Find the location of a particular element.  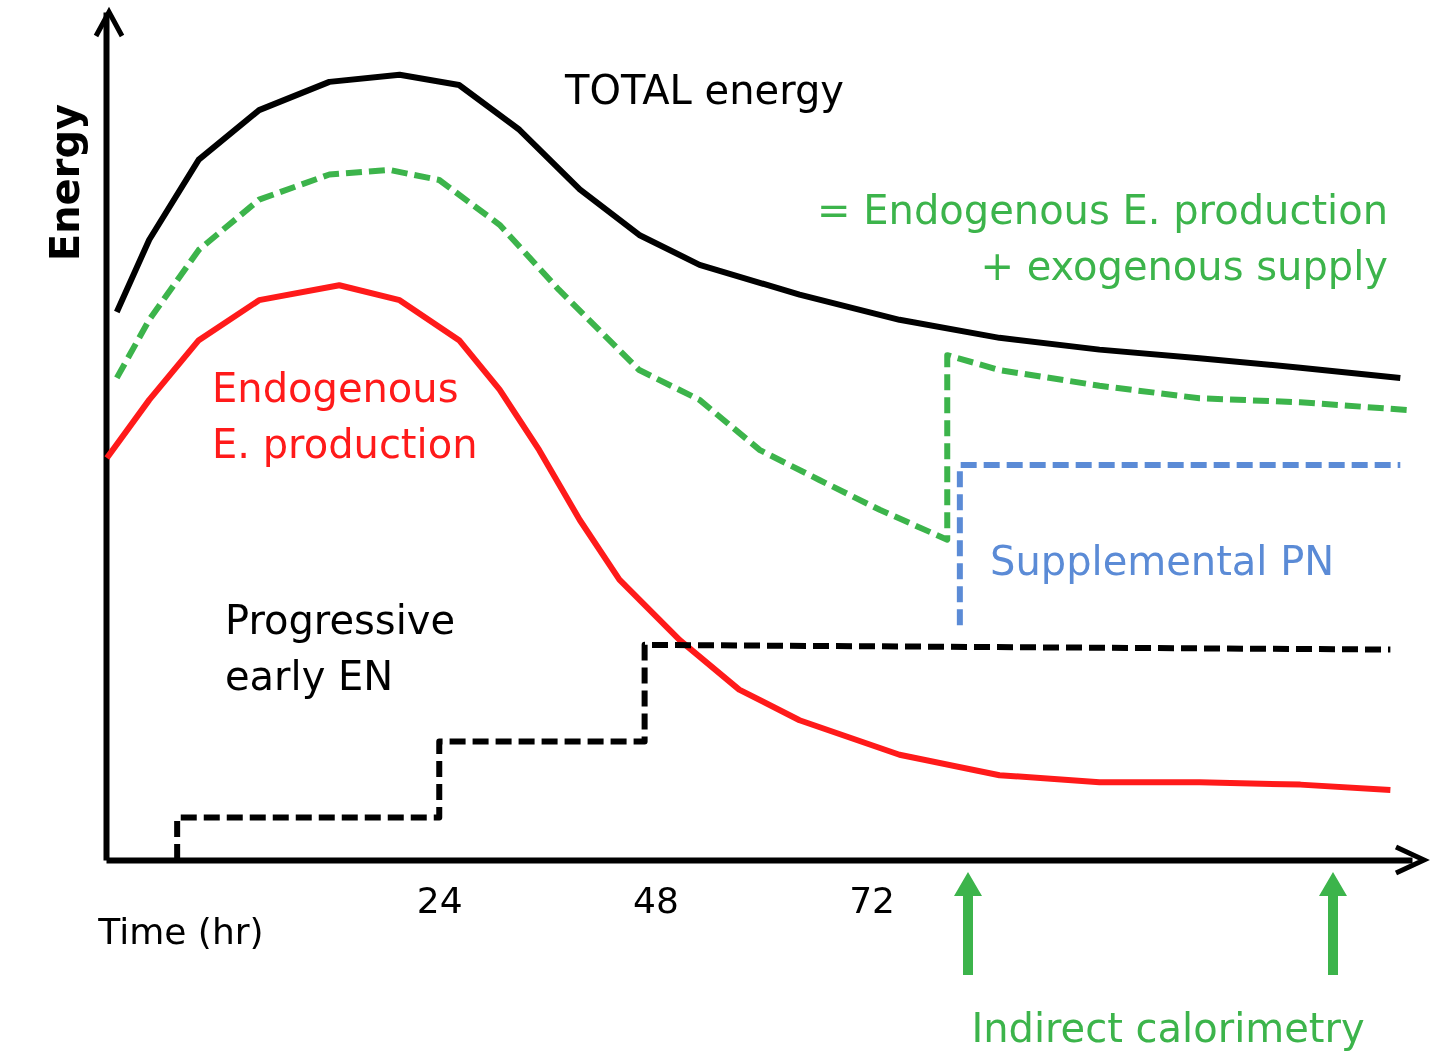

text: Indirect calorimetry is located at coordinates (1168, 1028).